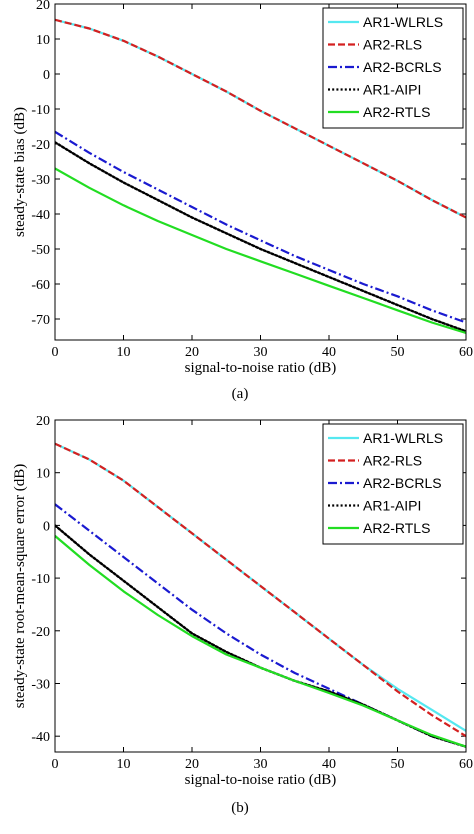 The image size is (474, 834). What do you see at coordinates (240, 808) in the screenshot?
I see `figure-caption: (b)` at bounding box center [240, 808].